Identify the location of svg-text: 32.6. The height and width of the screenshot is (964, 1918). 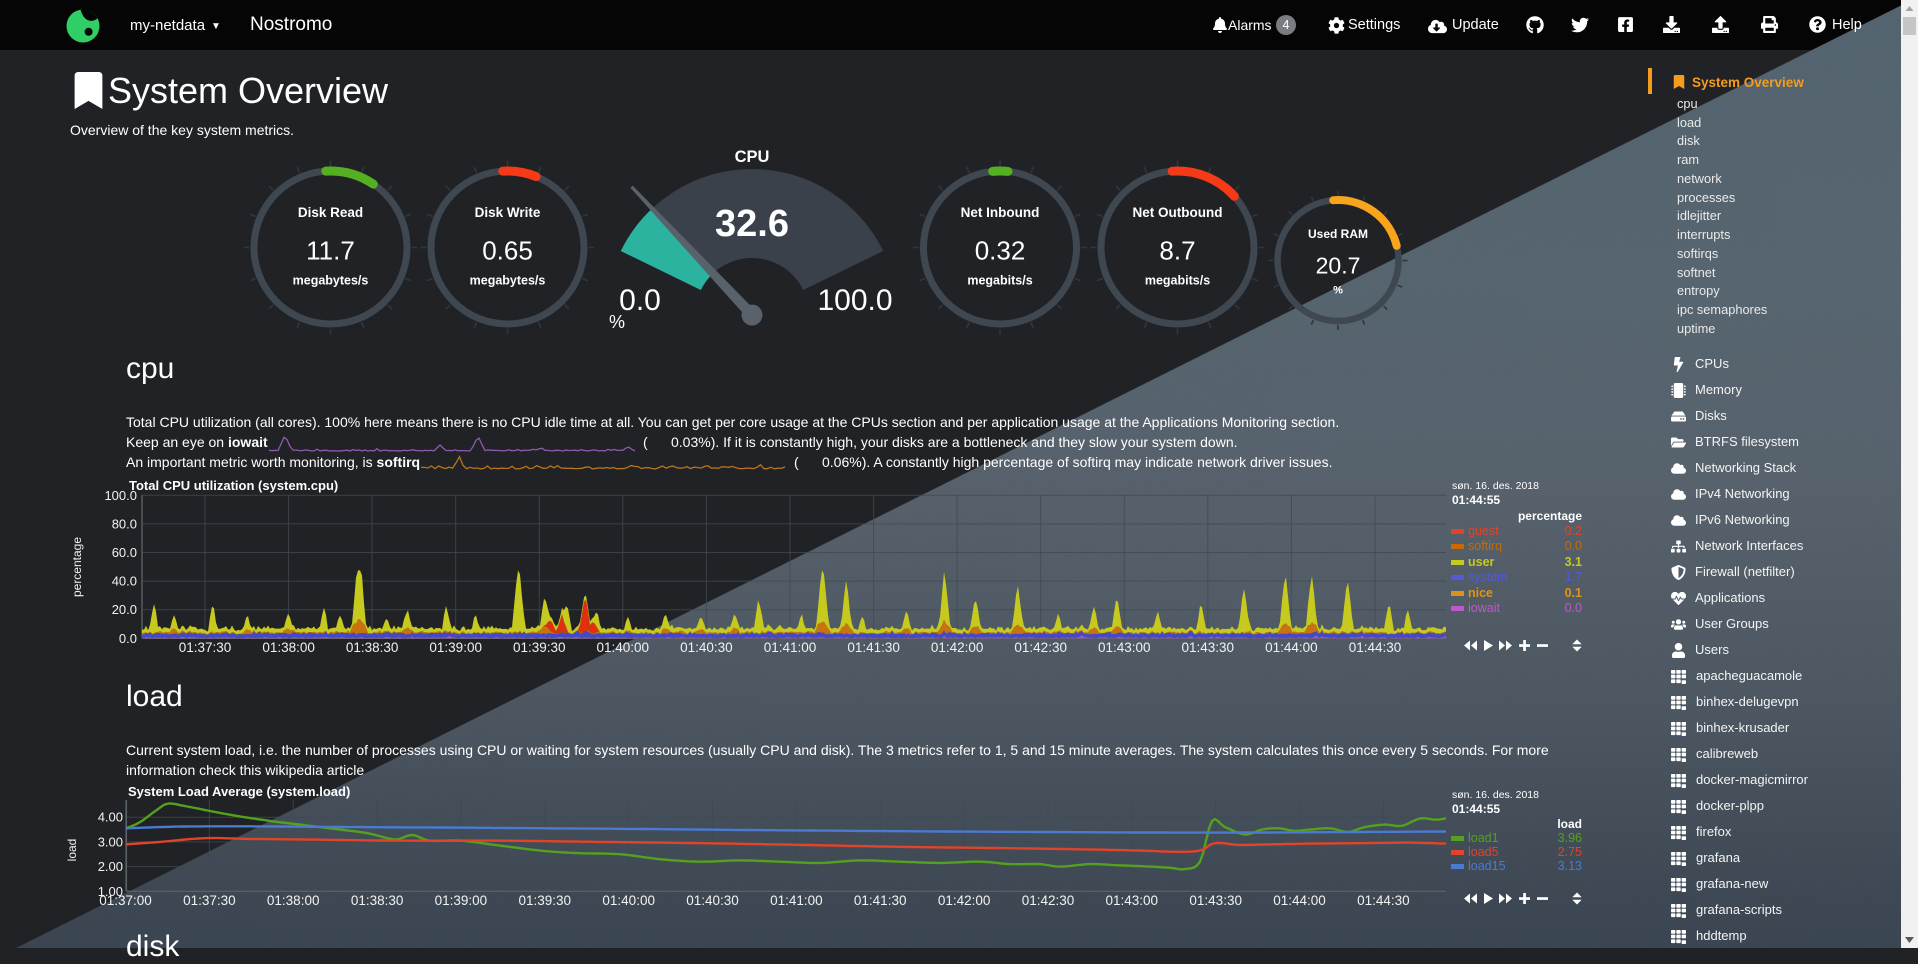
(752, 224).